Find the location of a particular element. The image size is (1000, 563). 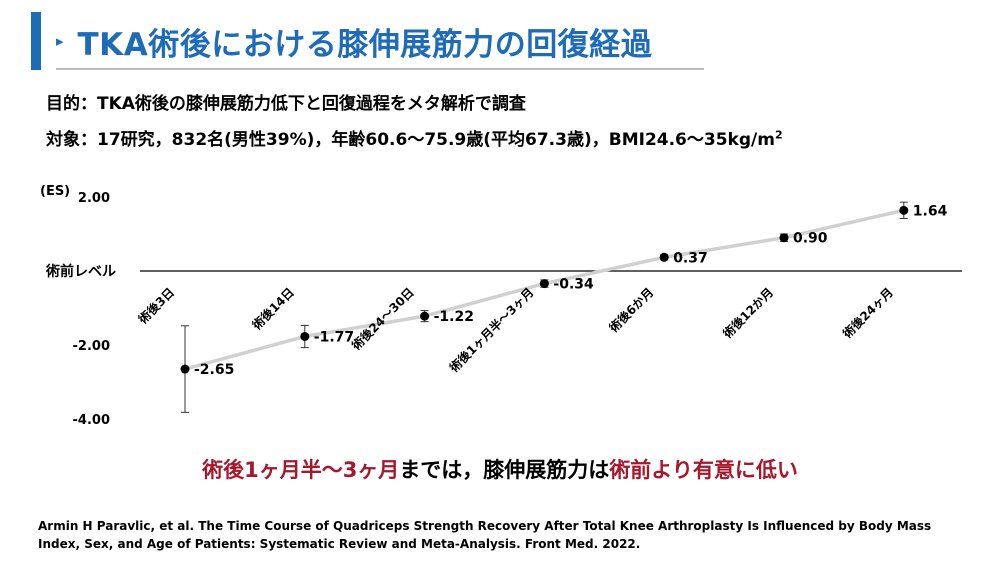

y-axis-label: (ES) is located at coordinates (55, 191).